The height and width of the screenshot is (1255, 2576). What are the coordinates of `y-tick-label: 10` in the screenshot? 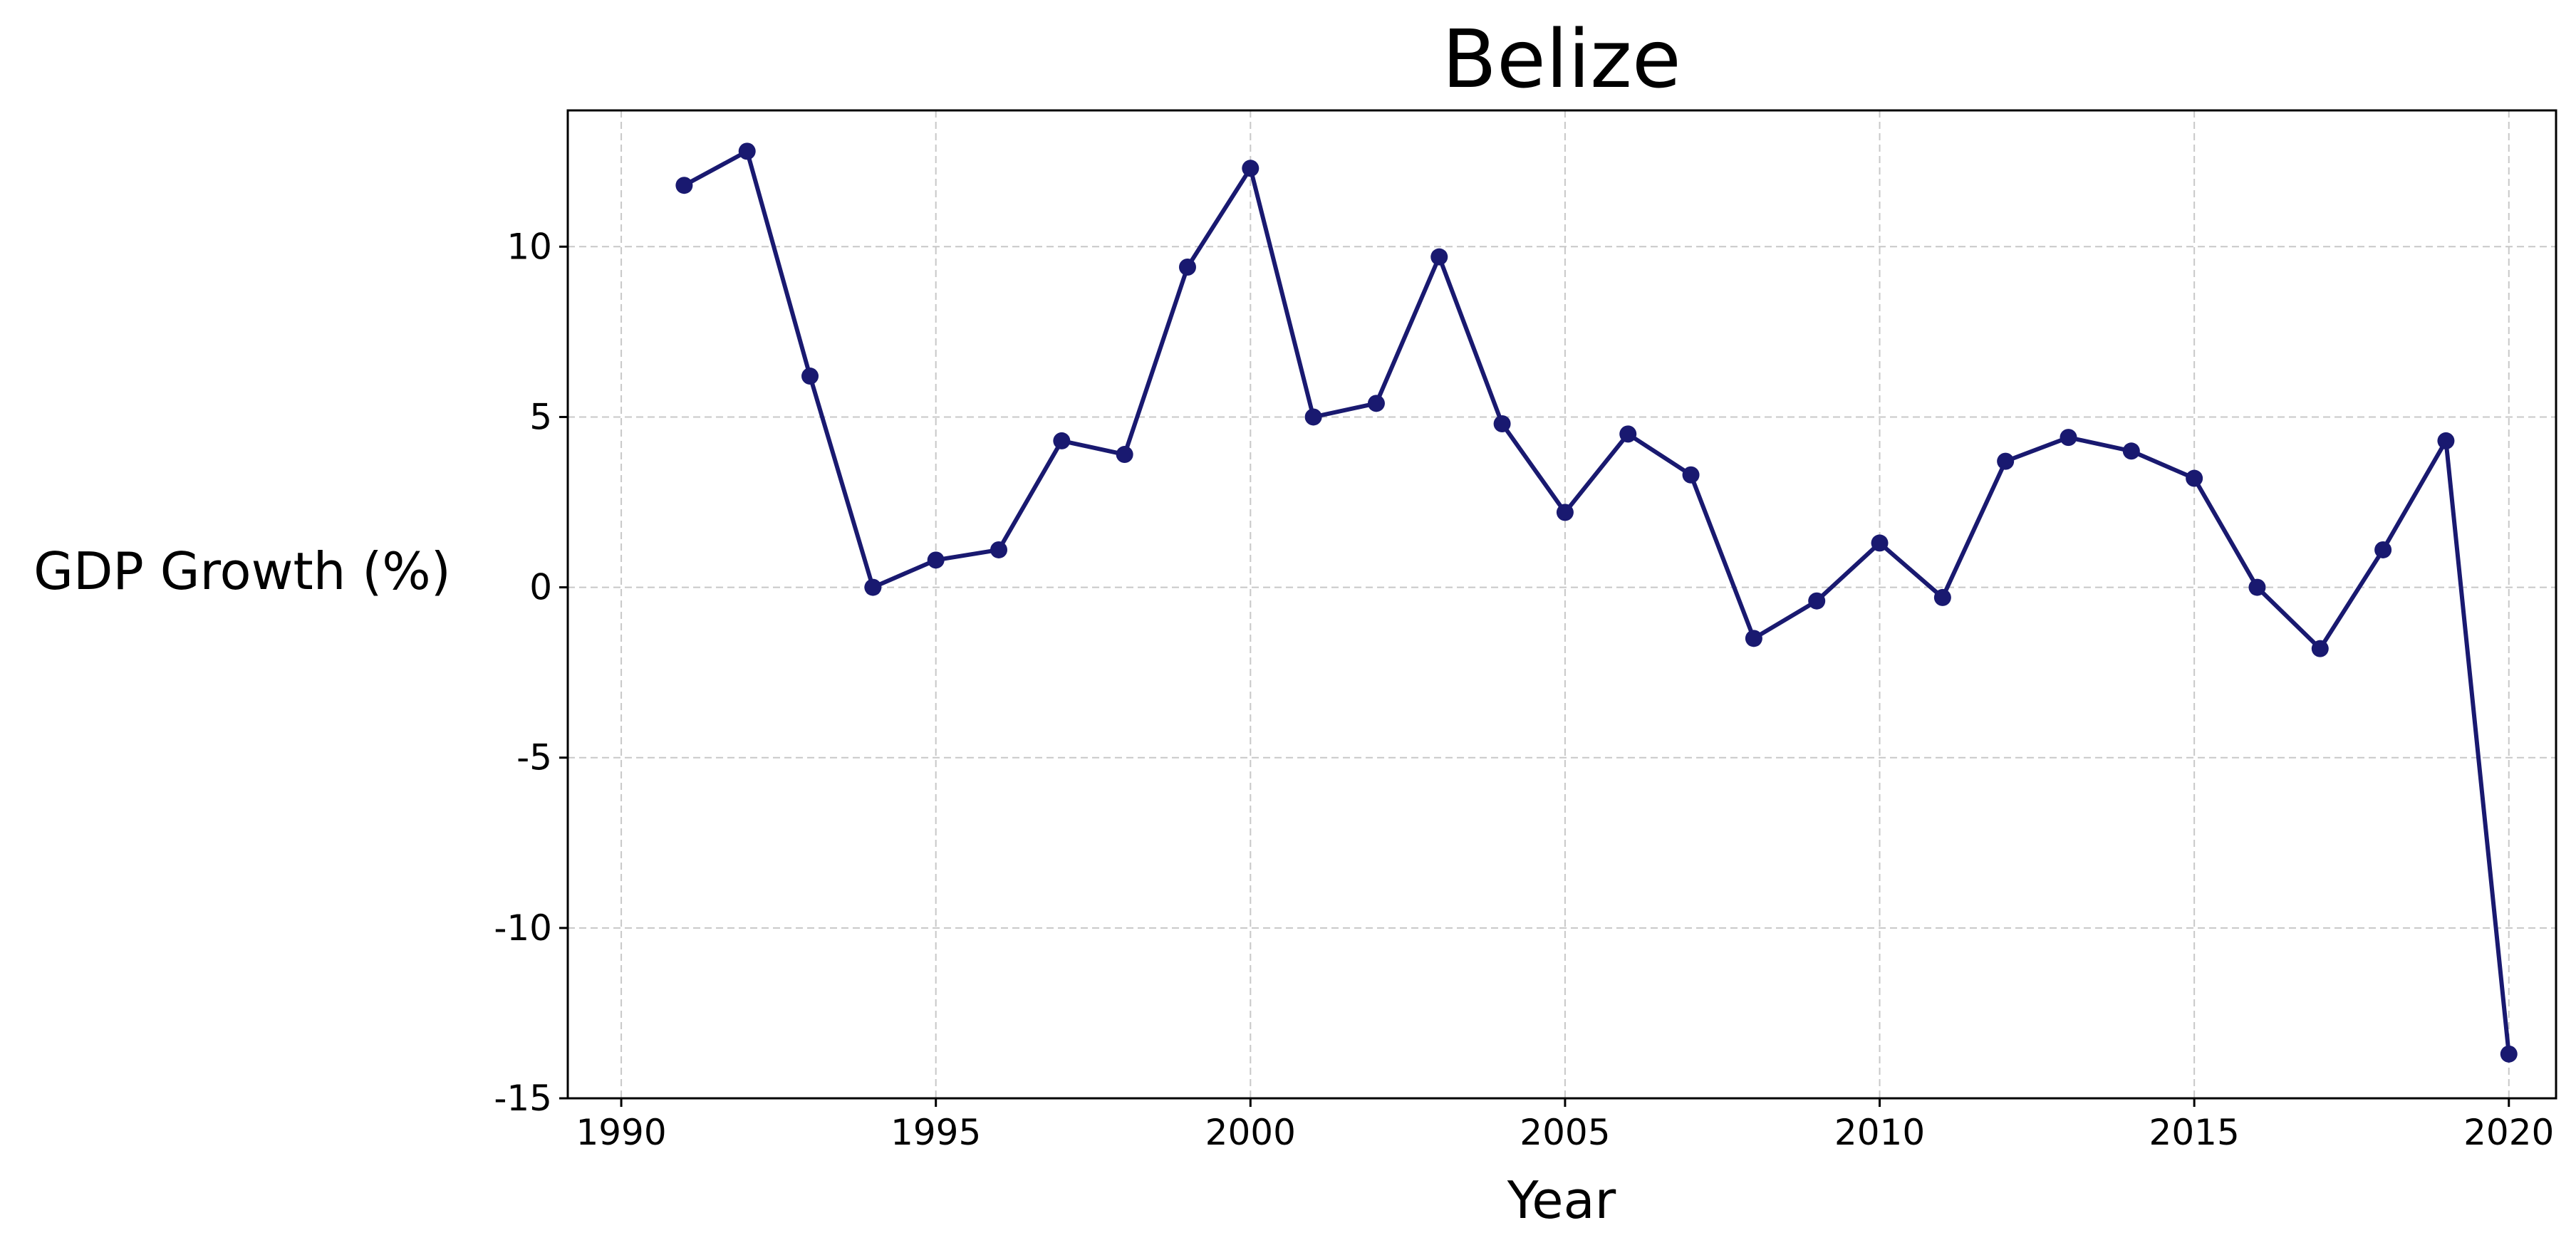 It's located at (529, 246).